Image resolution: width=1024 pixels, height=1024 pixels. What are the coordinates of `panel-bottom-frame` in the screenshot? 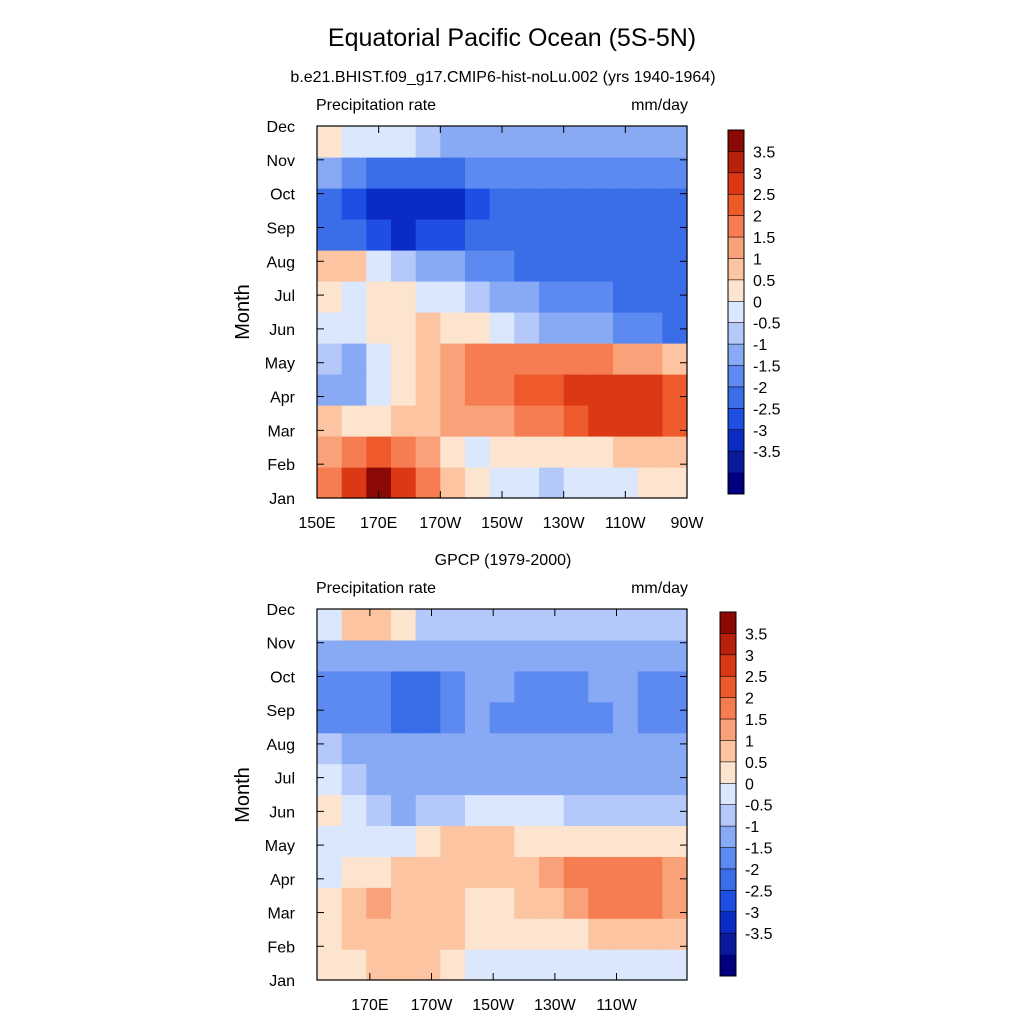 It's located at (502, 794).